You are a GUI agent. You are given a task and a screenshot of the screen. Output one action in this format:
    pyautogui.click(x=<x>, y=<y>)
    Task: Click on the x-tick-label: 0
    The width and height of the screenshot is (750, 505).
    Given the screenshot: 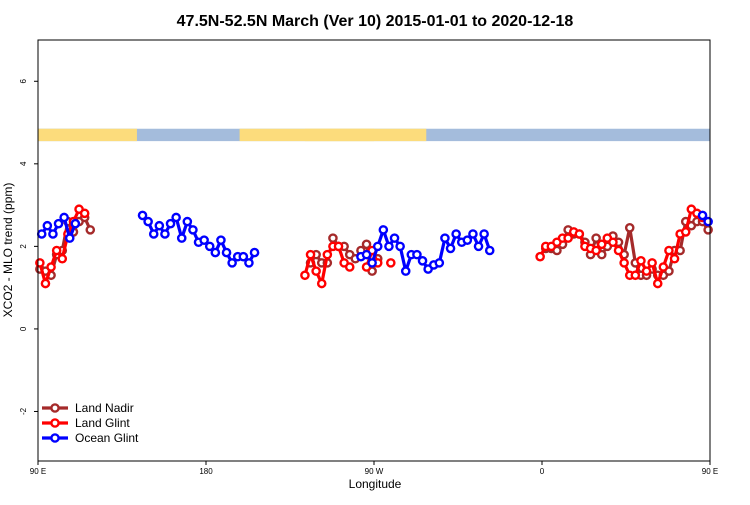 What is the action you would take?
    pyautogui.click(x=542, y=471)
    